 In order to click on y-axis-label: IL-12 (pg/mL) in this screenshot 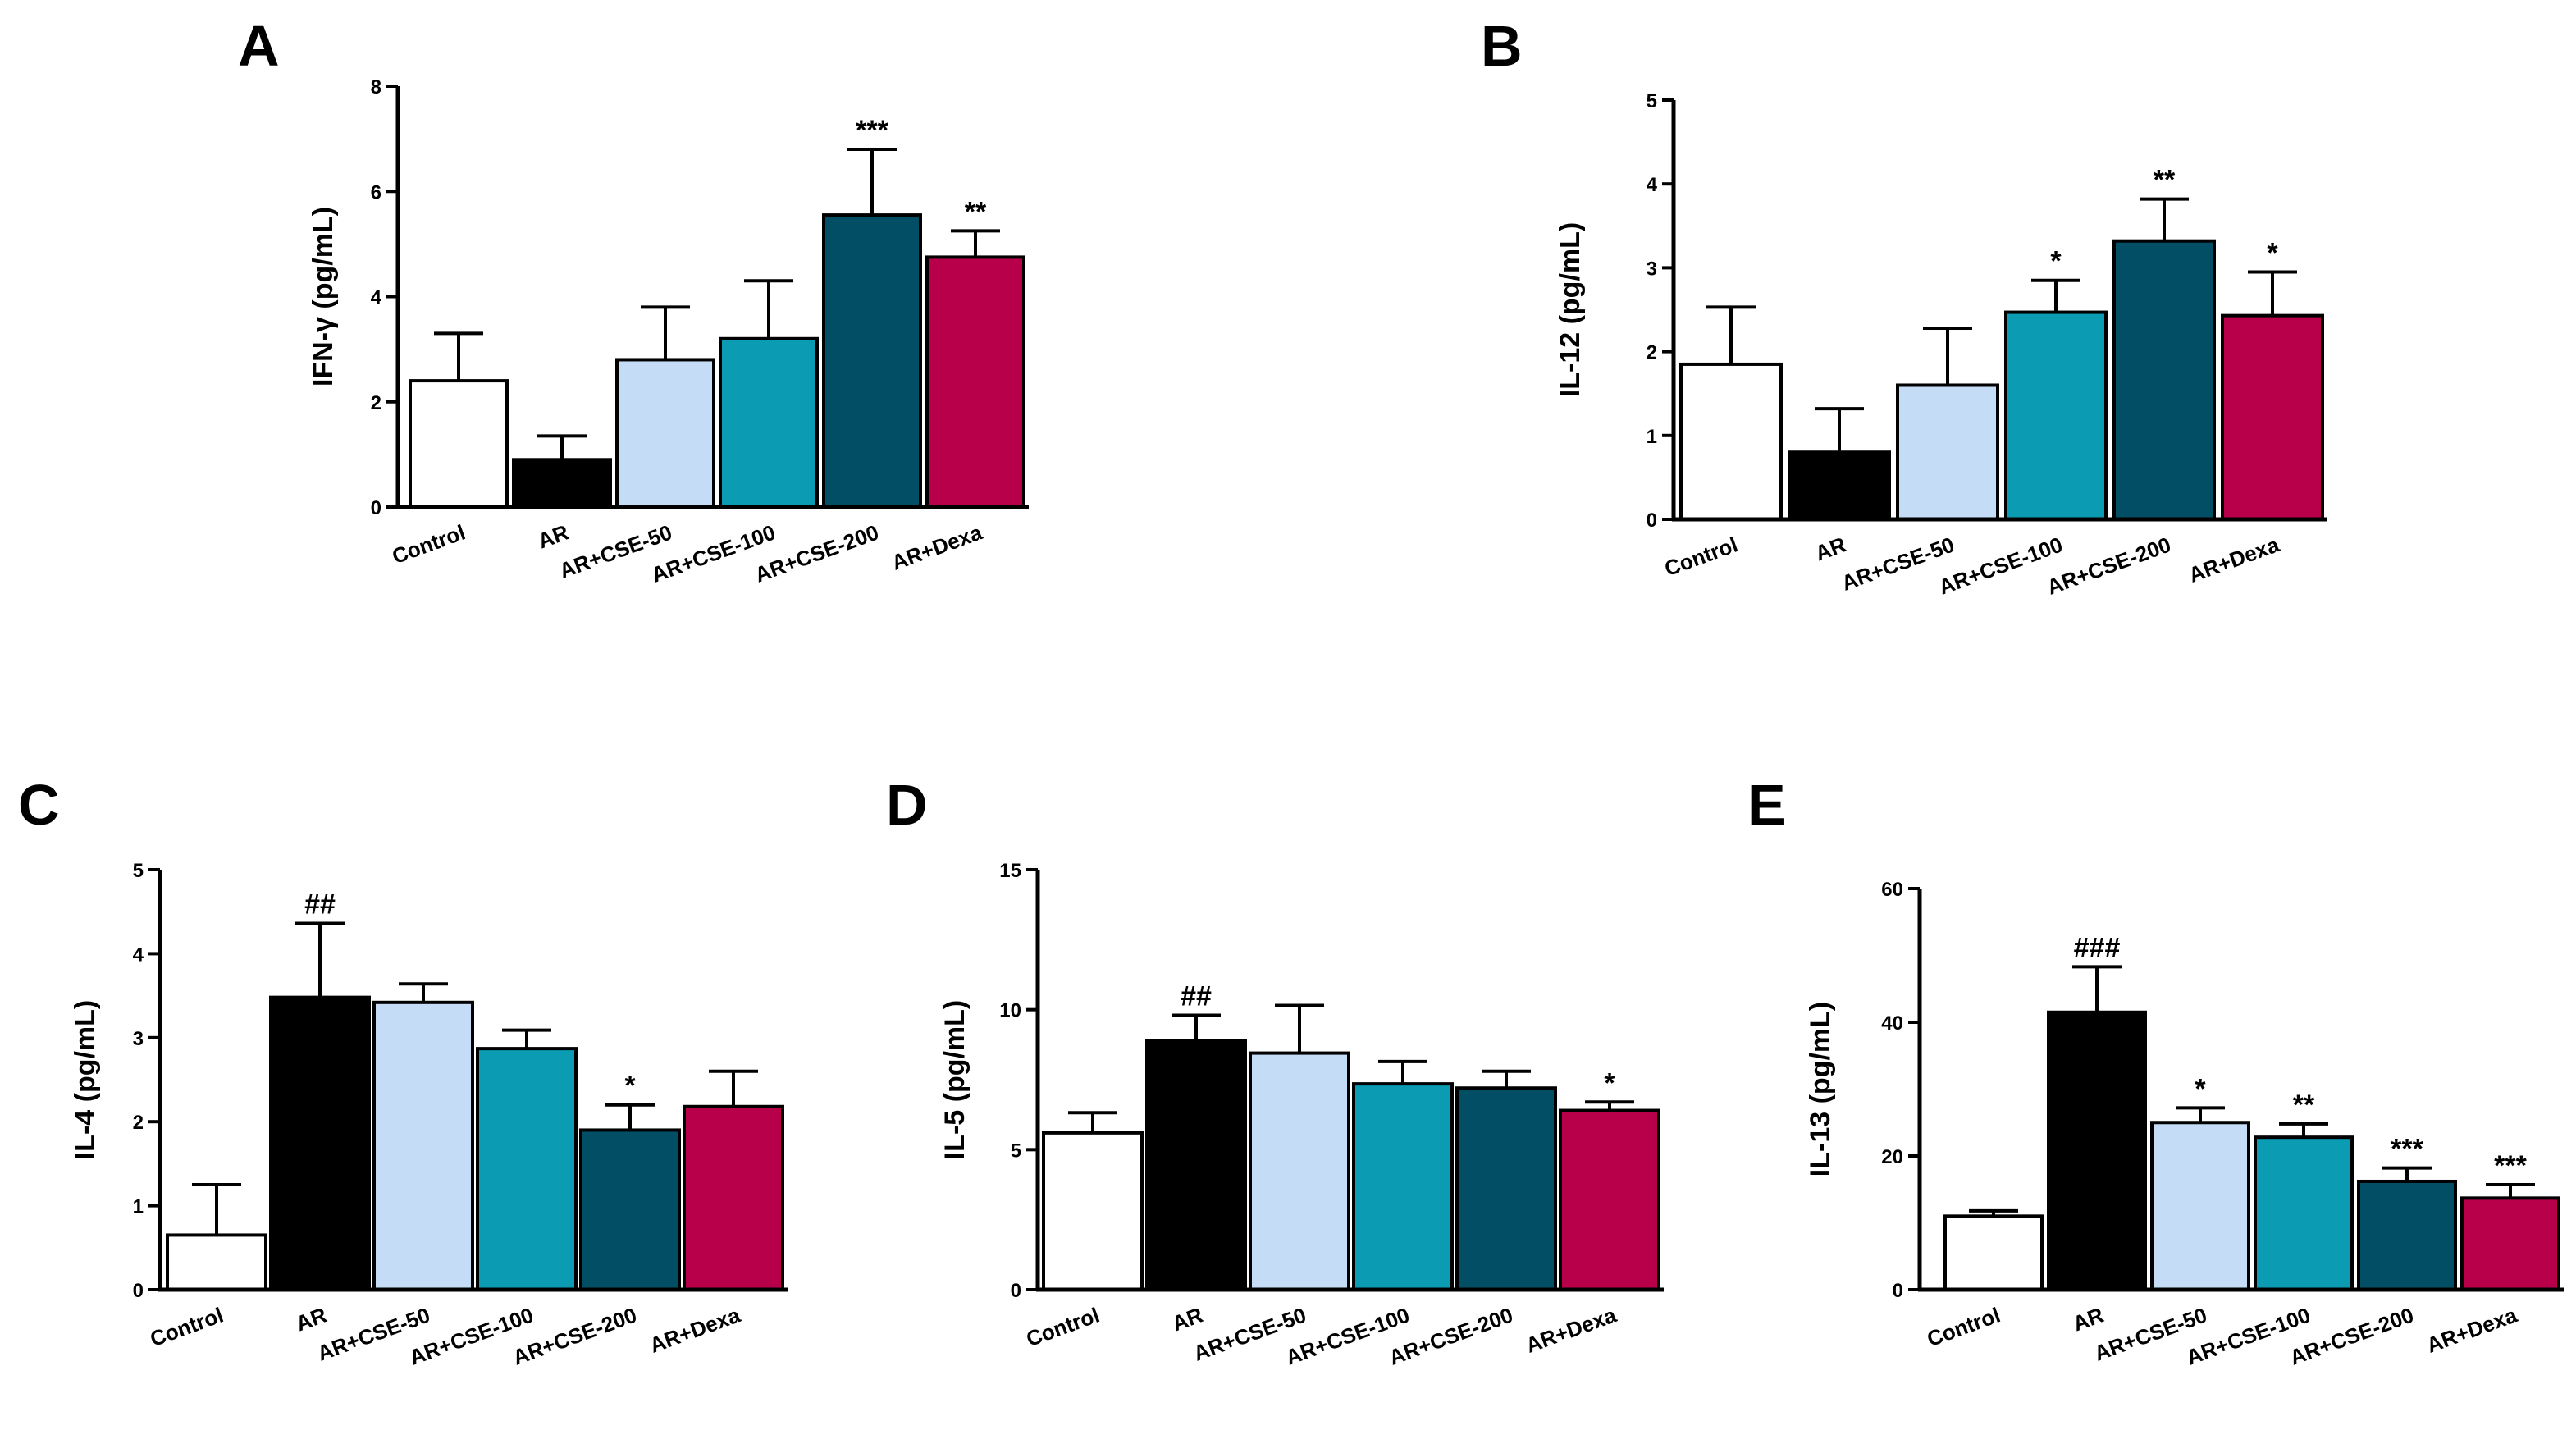, I will do `click(1570, 309)`.